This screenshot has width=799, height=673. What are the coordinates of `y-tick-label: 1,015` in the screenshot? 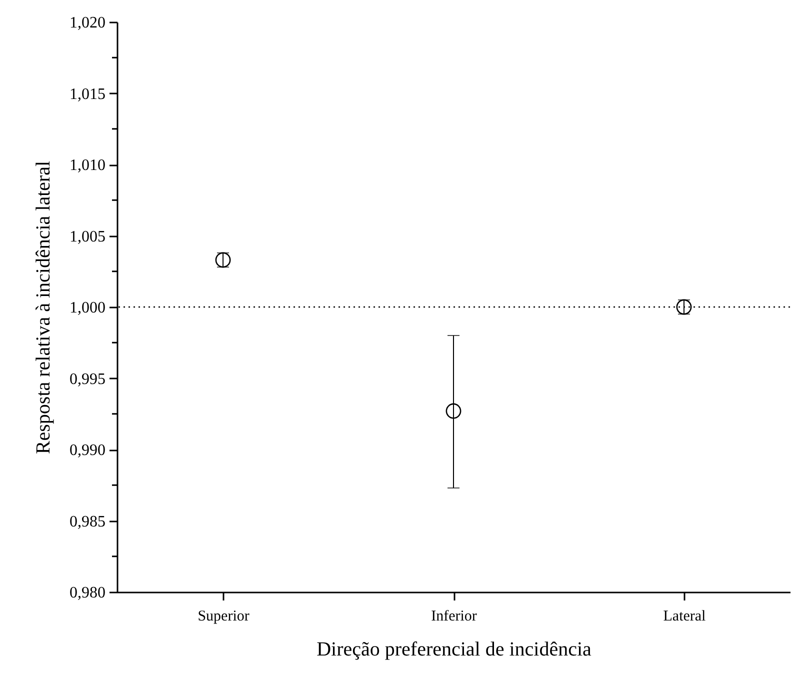 It's located at (88, 94).